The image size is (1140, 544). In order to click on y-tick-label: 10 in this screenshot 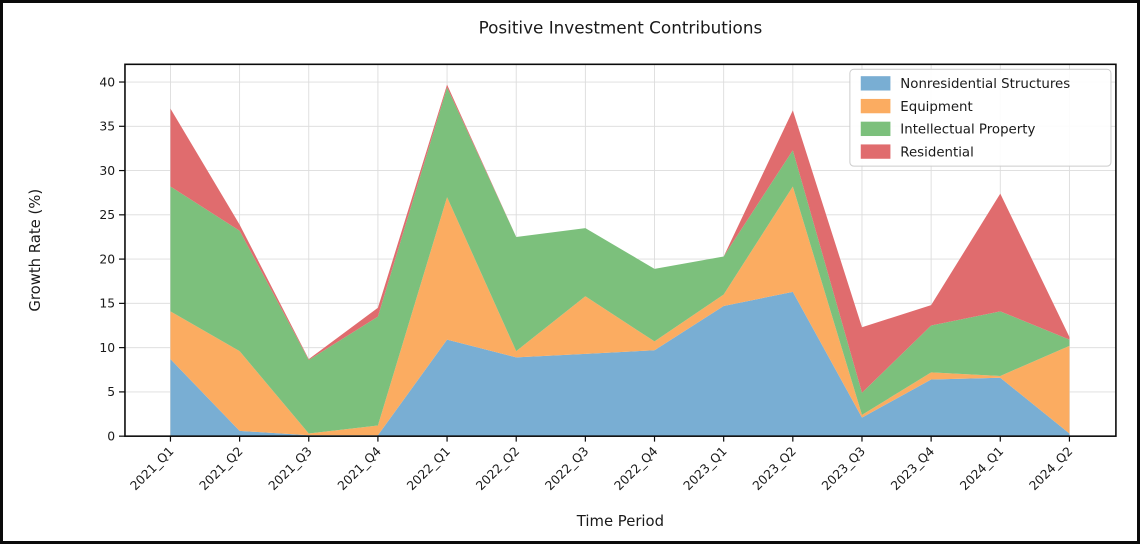, I will do `click(107, 348)`.